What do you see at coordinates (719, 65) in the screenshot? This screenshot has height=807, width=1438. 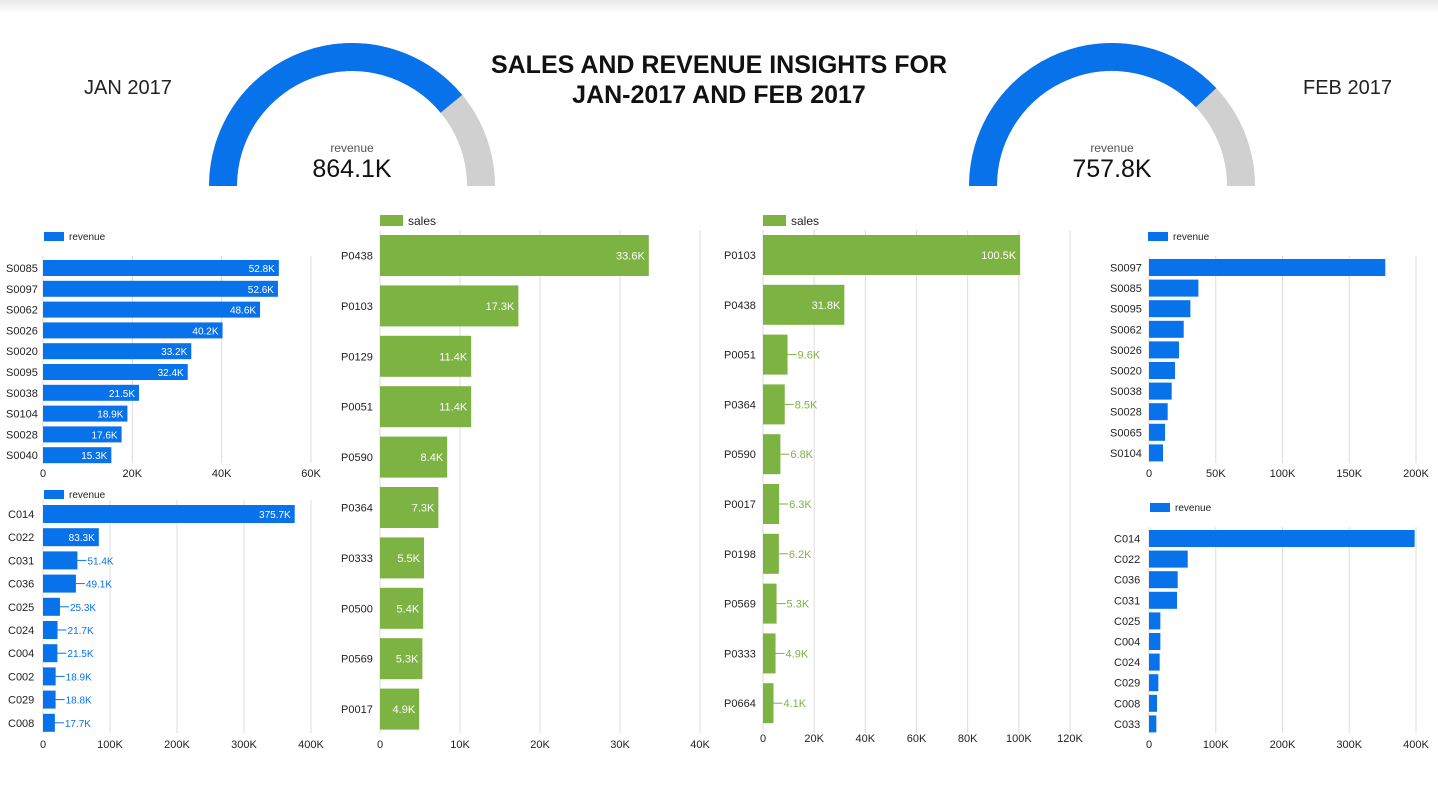 I see `title-line-1: SALES AND REVENUE INSIGHTS FOR` at bounding box center [719, 65].